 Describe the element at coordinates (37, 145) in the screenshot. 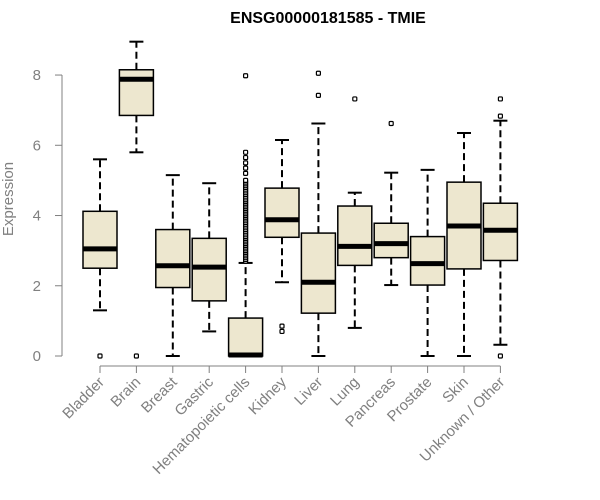

I see `y-tick-label: 6` at that location.